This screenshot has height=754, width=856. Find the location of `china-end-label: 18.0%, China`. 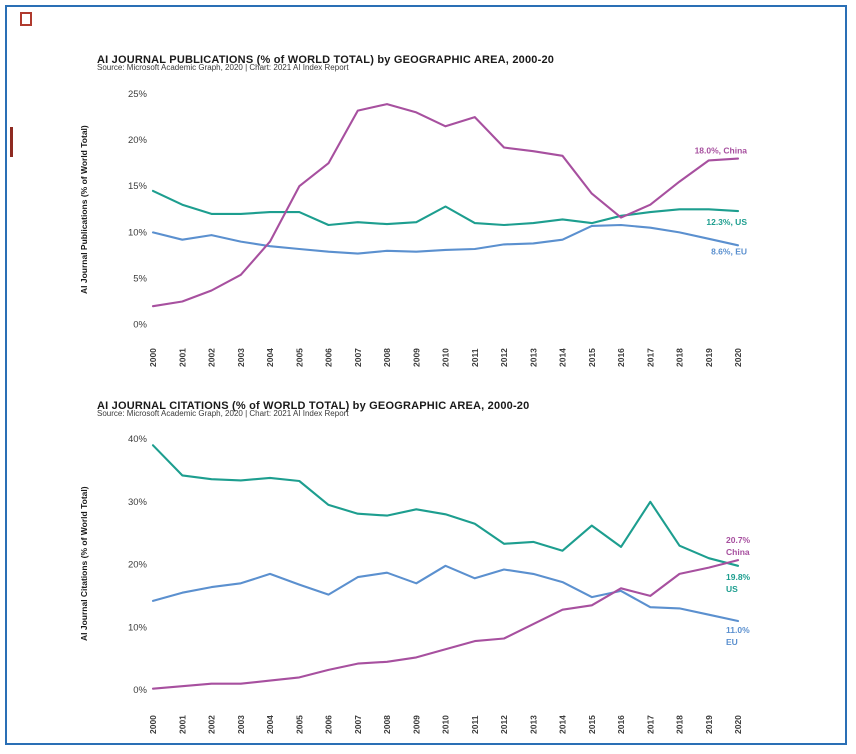

china-end-label: 18.0%, China is located at coordinates (721, 151).